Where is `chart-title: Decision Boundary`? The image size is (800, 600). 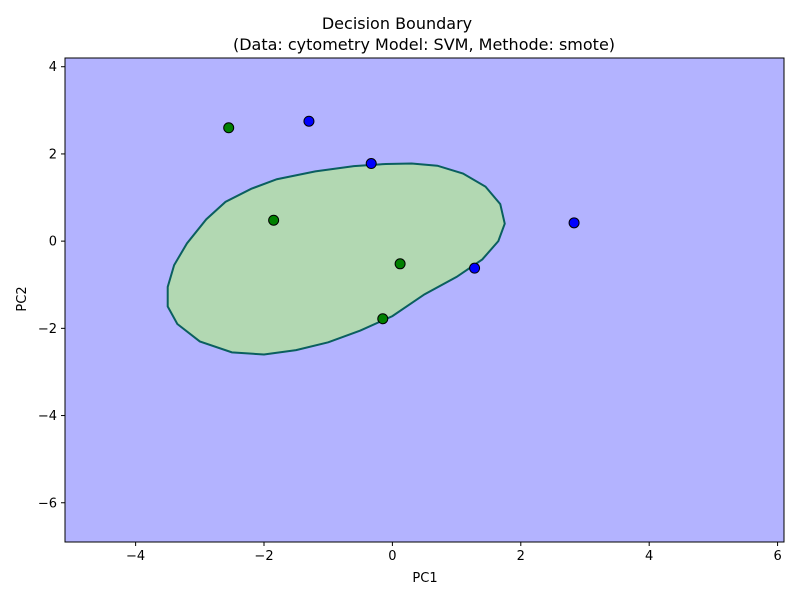 chart-title: Decision Boundary is located at coordinates (397, 23).